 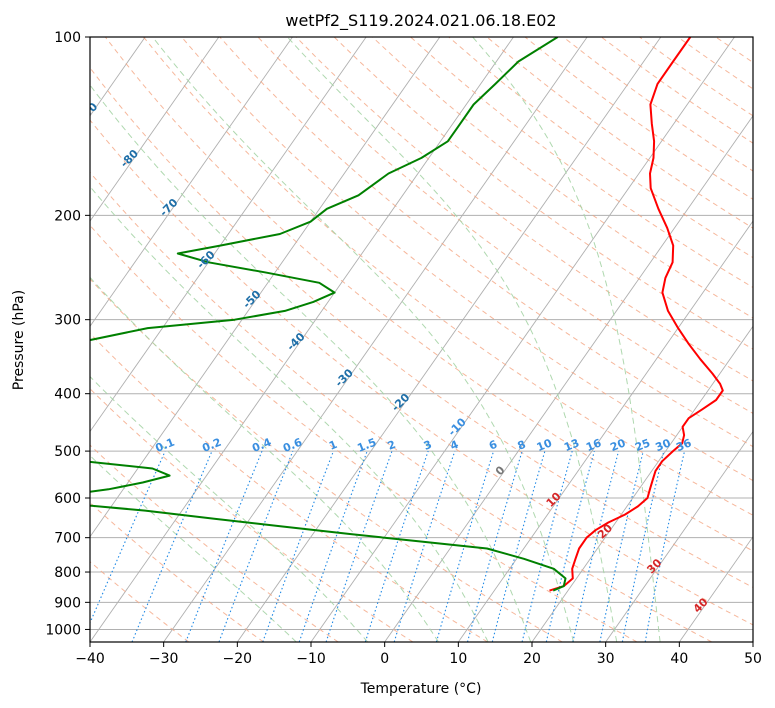 I want to click on x-tick-label: 0, so click(x=384, y=659).